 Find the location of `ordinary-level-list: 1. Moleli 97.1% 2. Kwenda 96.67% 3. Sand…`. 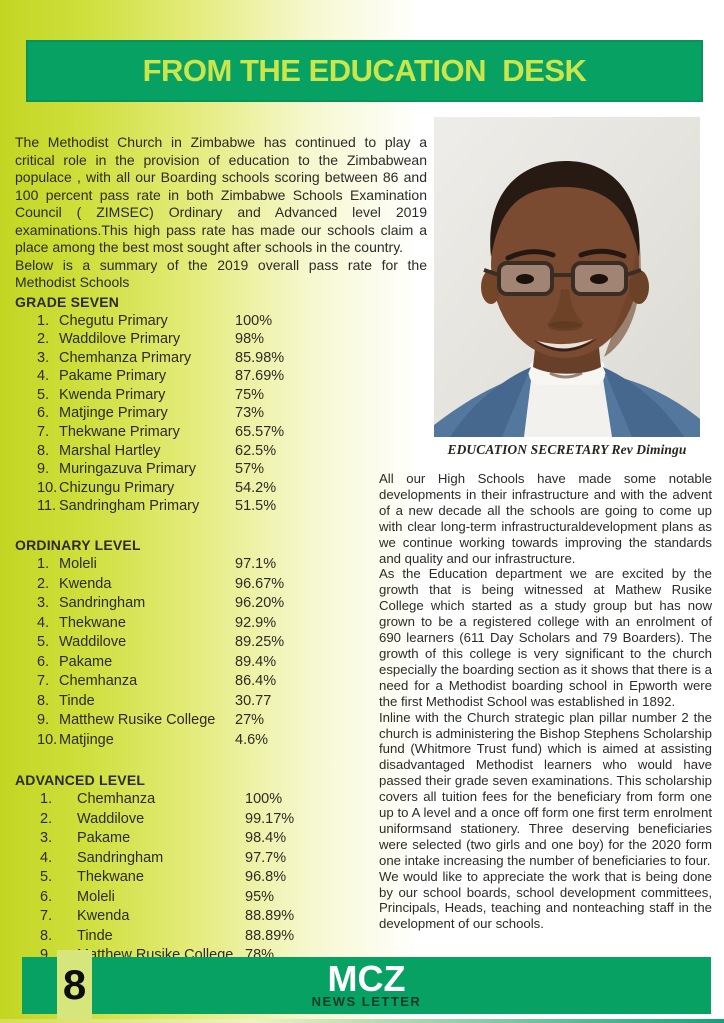

ordinary-level-list: 1. Moleli 97.1% 2. Kwenda 96.67% 3. Sand… is located at coordinates (221, 652).